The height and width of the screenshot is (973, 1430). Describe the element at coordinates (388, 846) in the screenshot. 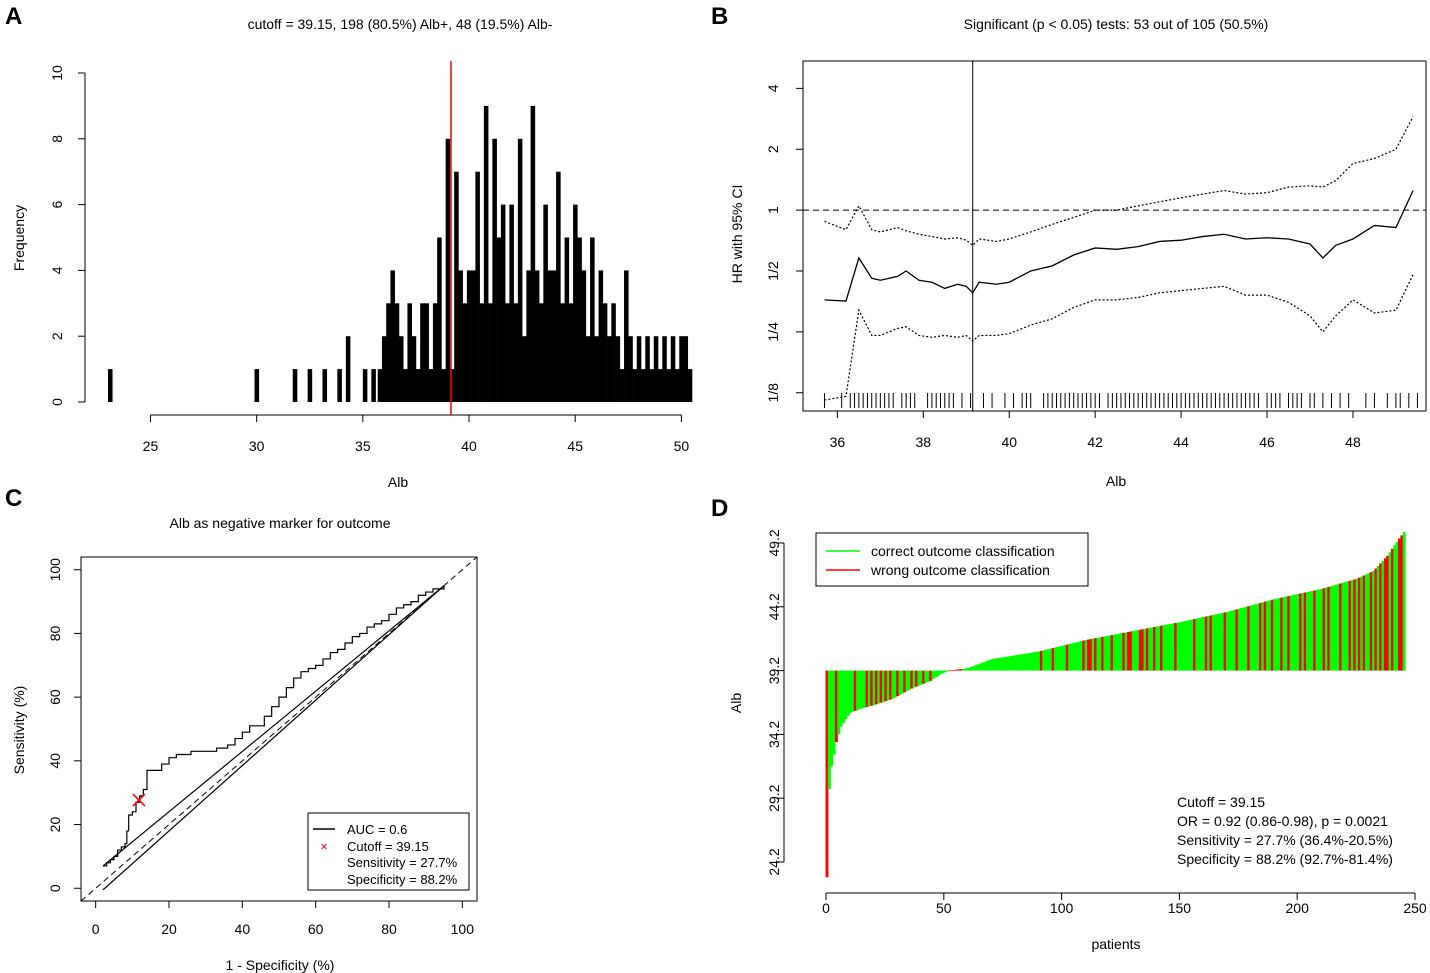

I see `roc-legend-cutoff: Cutoff = 39.15` at that location.